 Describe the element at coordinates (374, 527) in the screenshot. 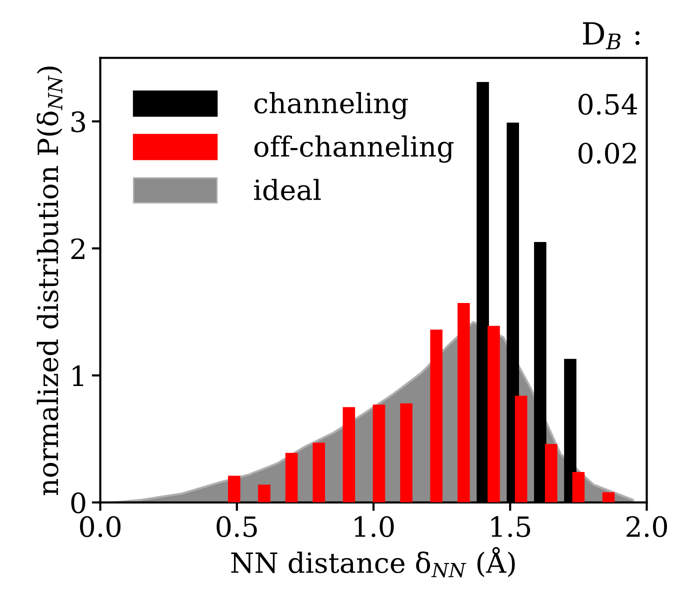

I see `x-tick-label: 1.0` at that location.